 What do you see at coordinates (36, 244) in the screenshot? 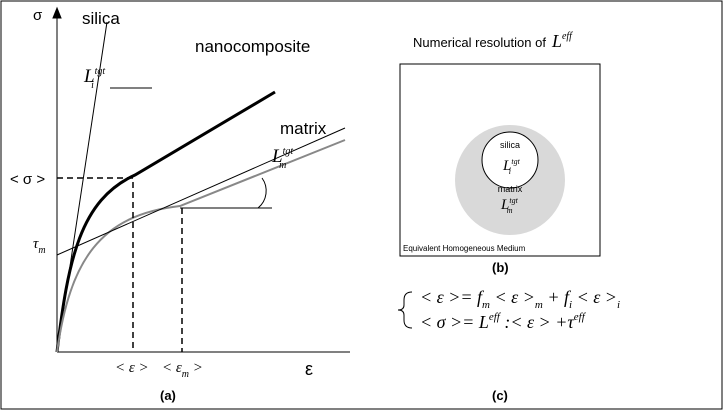
I see `symbol: τ` at bounding box center [36, 244].